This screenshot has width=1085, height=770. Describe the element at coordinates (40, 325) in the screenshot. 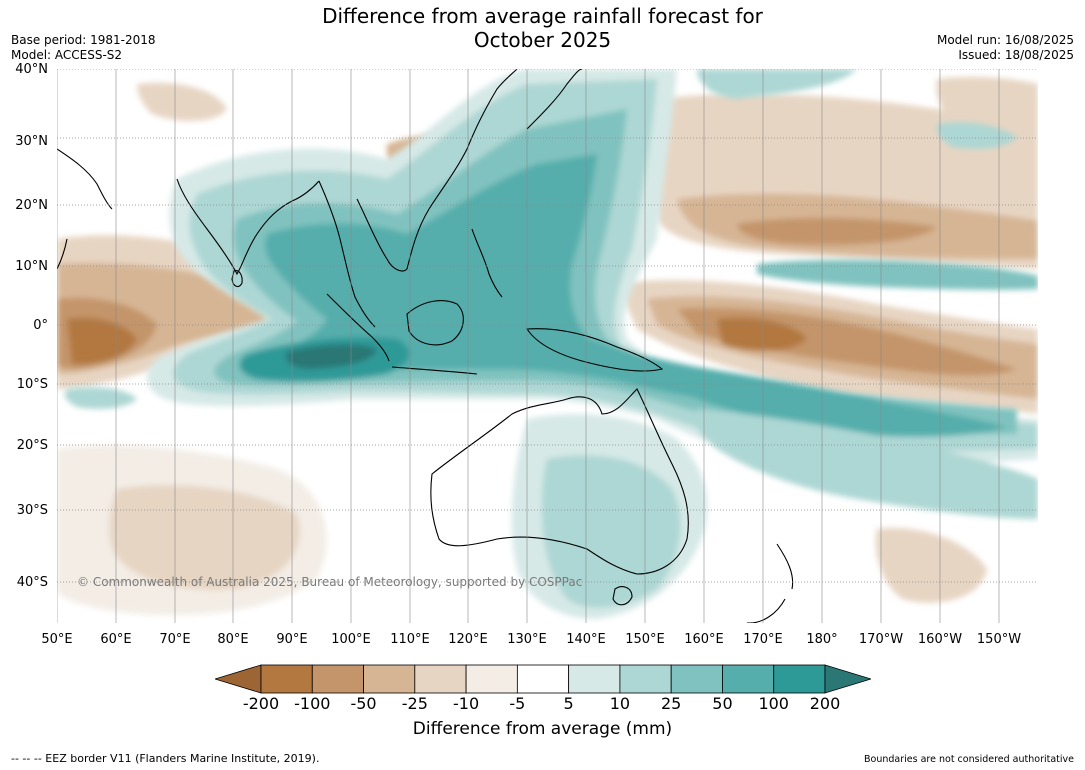

I see `lat-label: 0°` at that location.